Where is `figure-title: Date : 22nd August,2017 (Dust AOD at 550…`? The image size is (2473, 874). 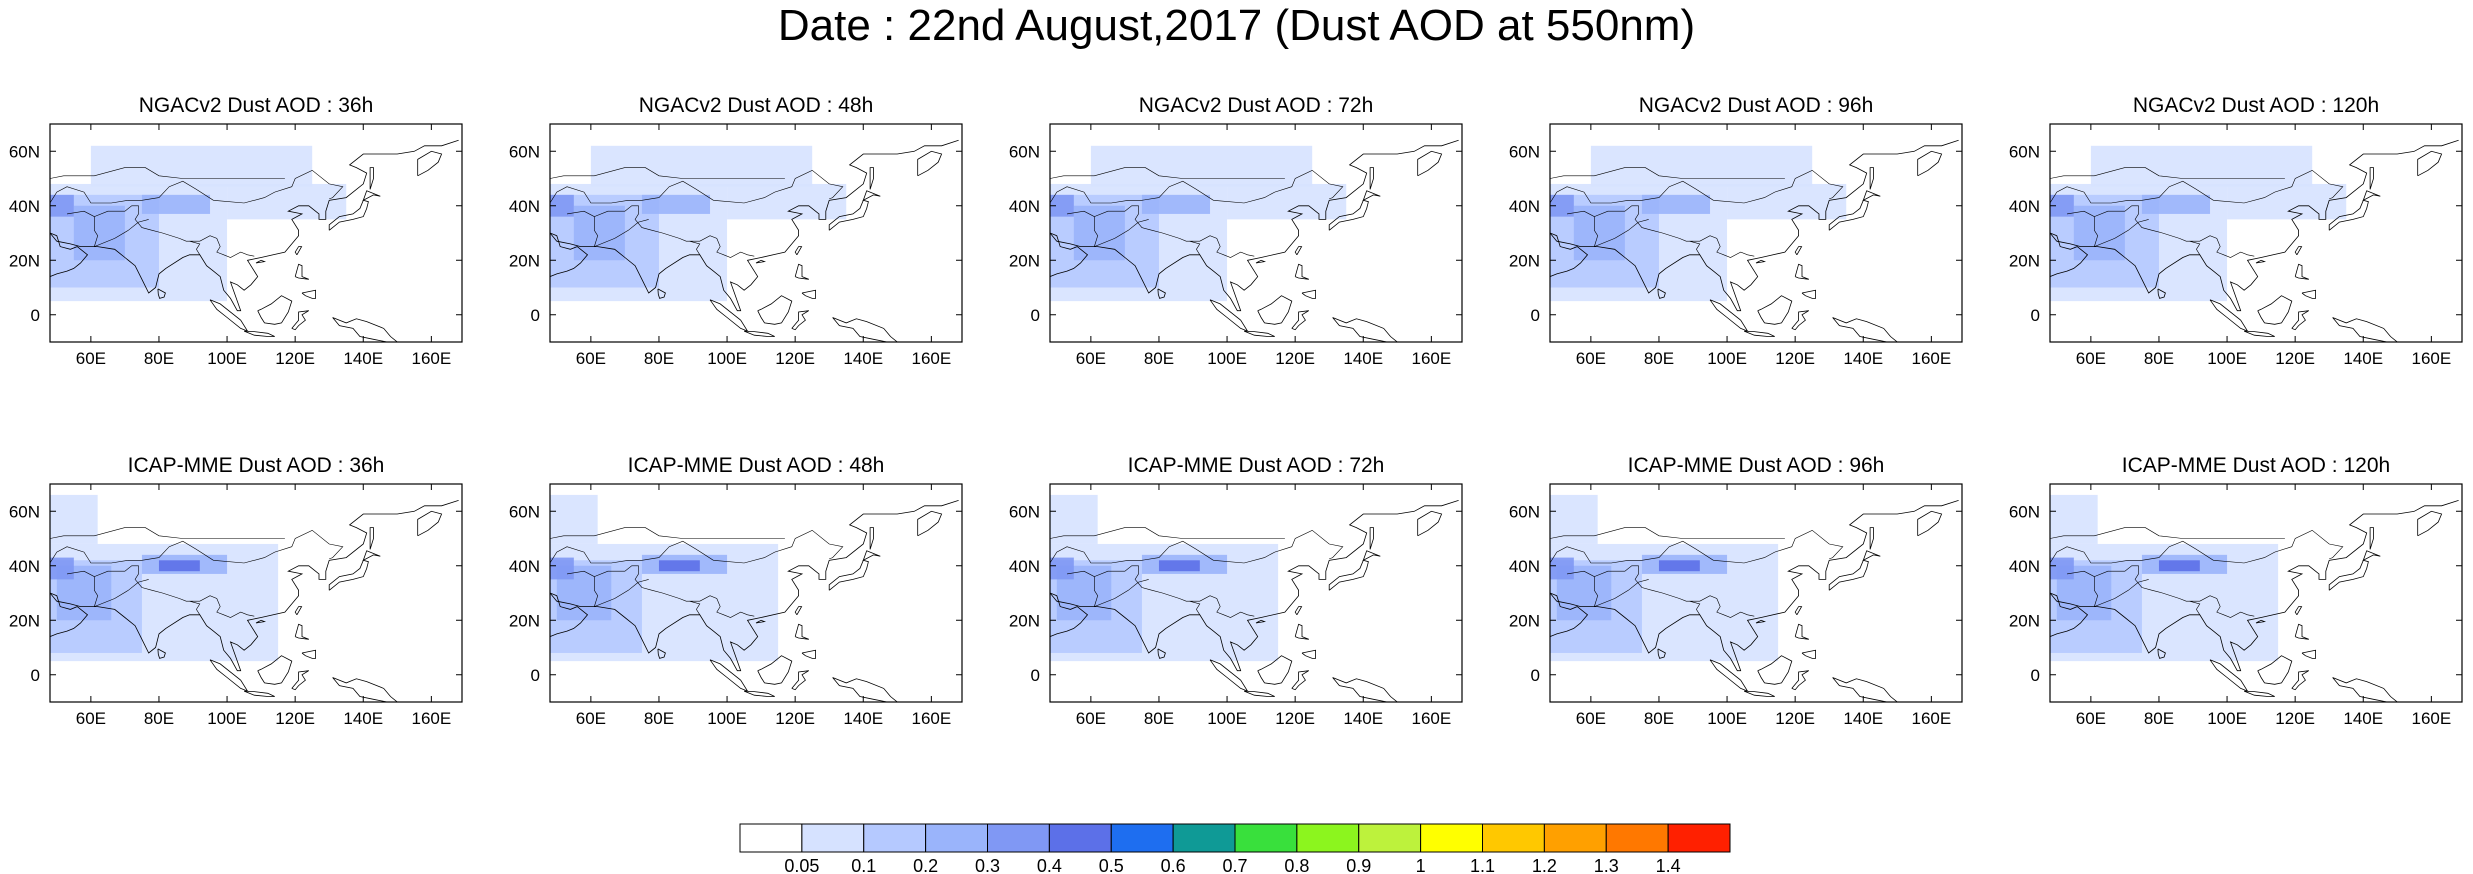
figure-title: Date : 22nd August,2017 (Dust AOD at 550… is located at coordinates (1236, 25).